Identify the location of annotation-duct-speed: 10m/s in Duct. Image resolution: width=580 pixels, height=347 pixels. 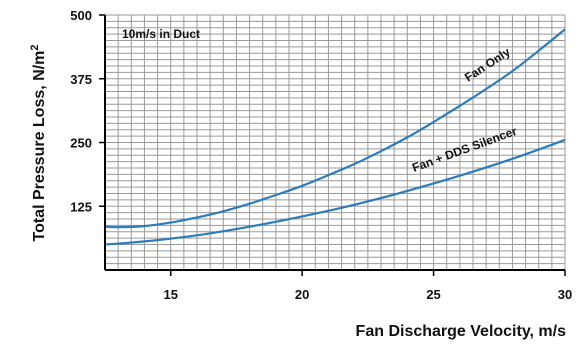
(161, 34).